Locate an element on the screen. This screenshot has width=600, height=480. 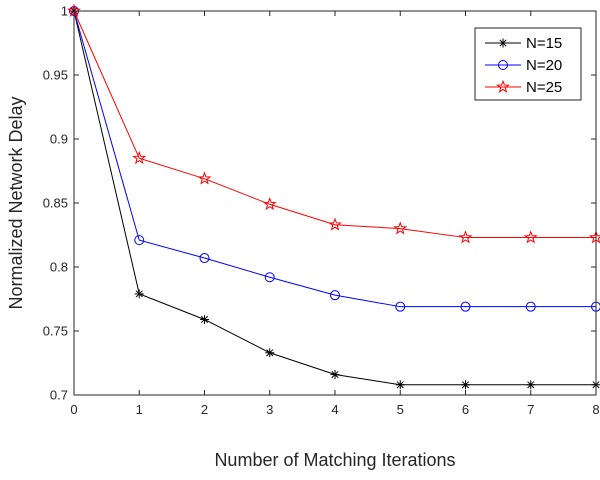
x-tick-label: 0 is located at coordinates (73, 409).